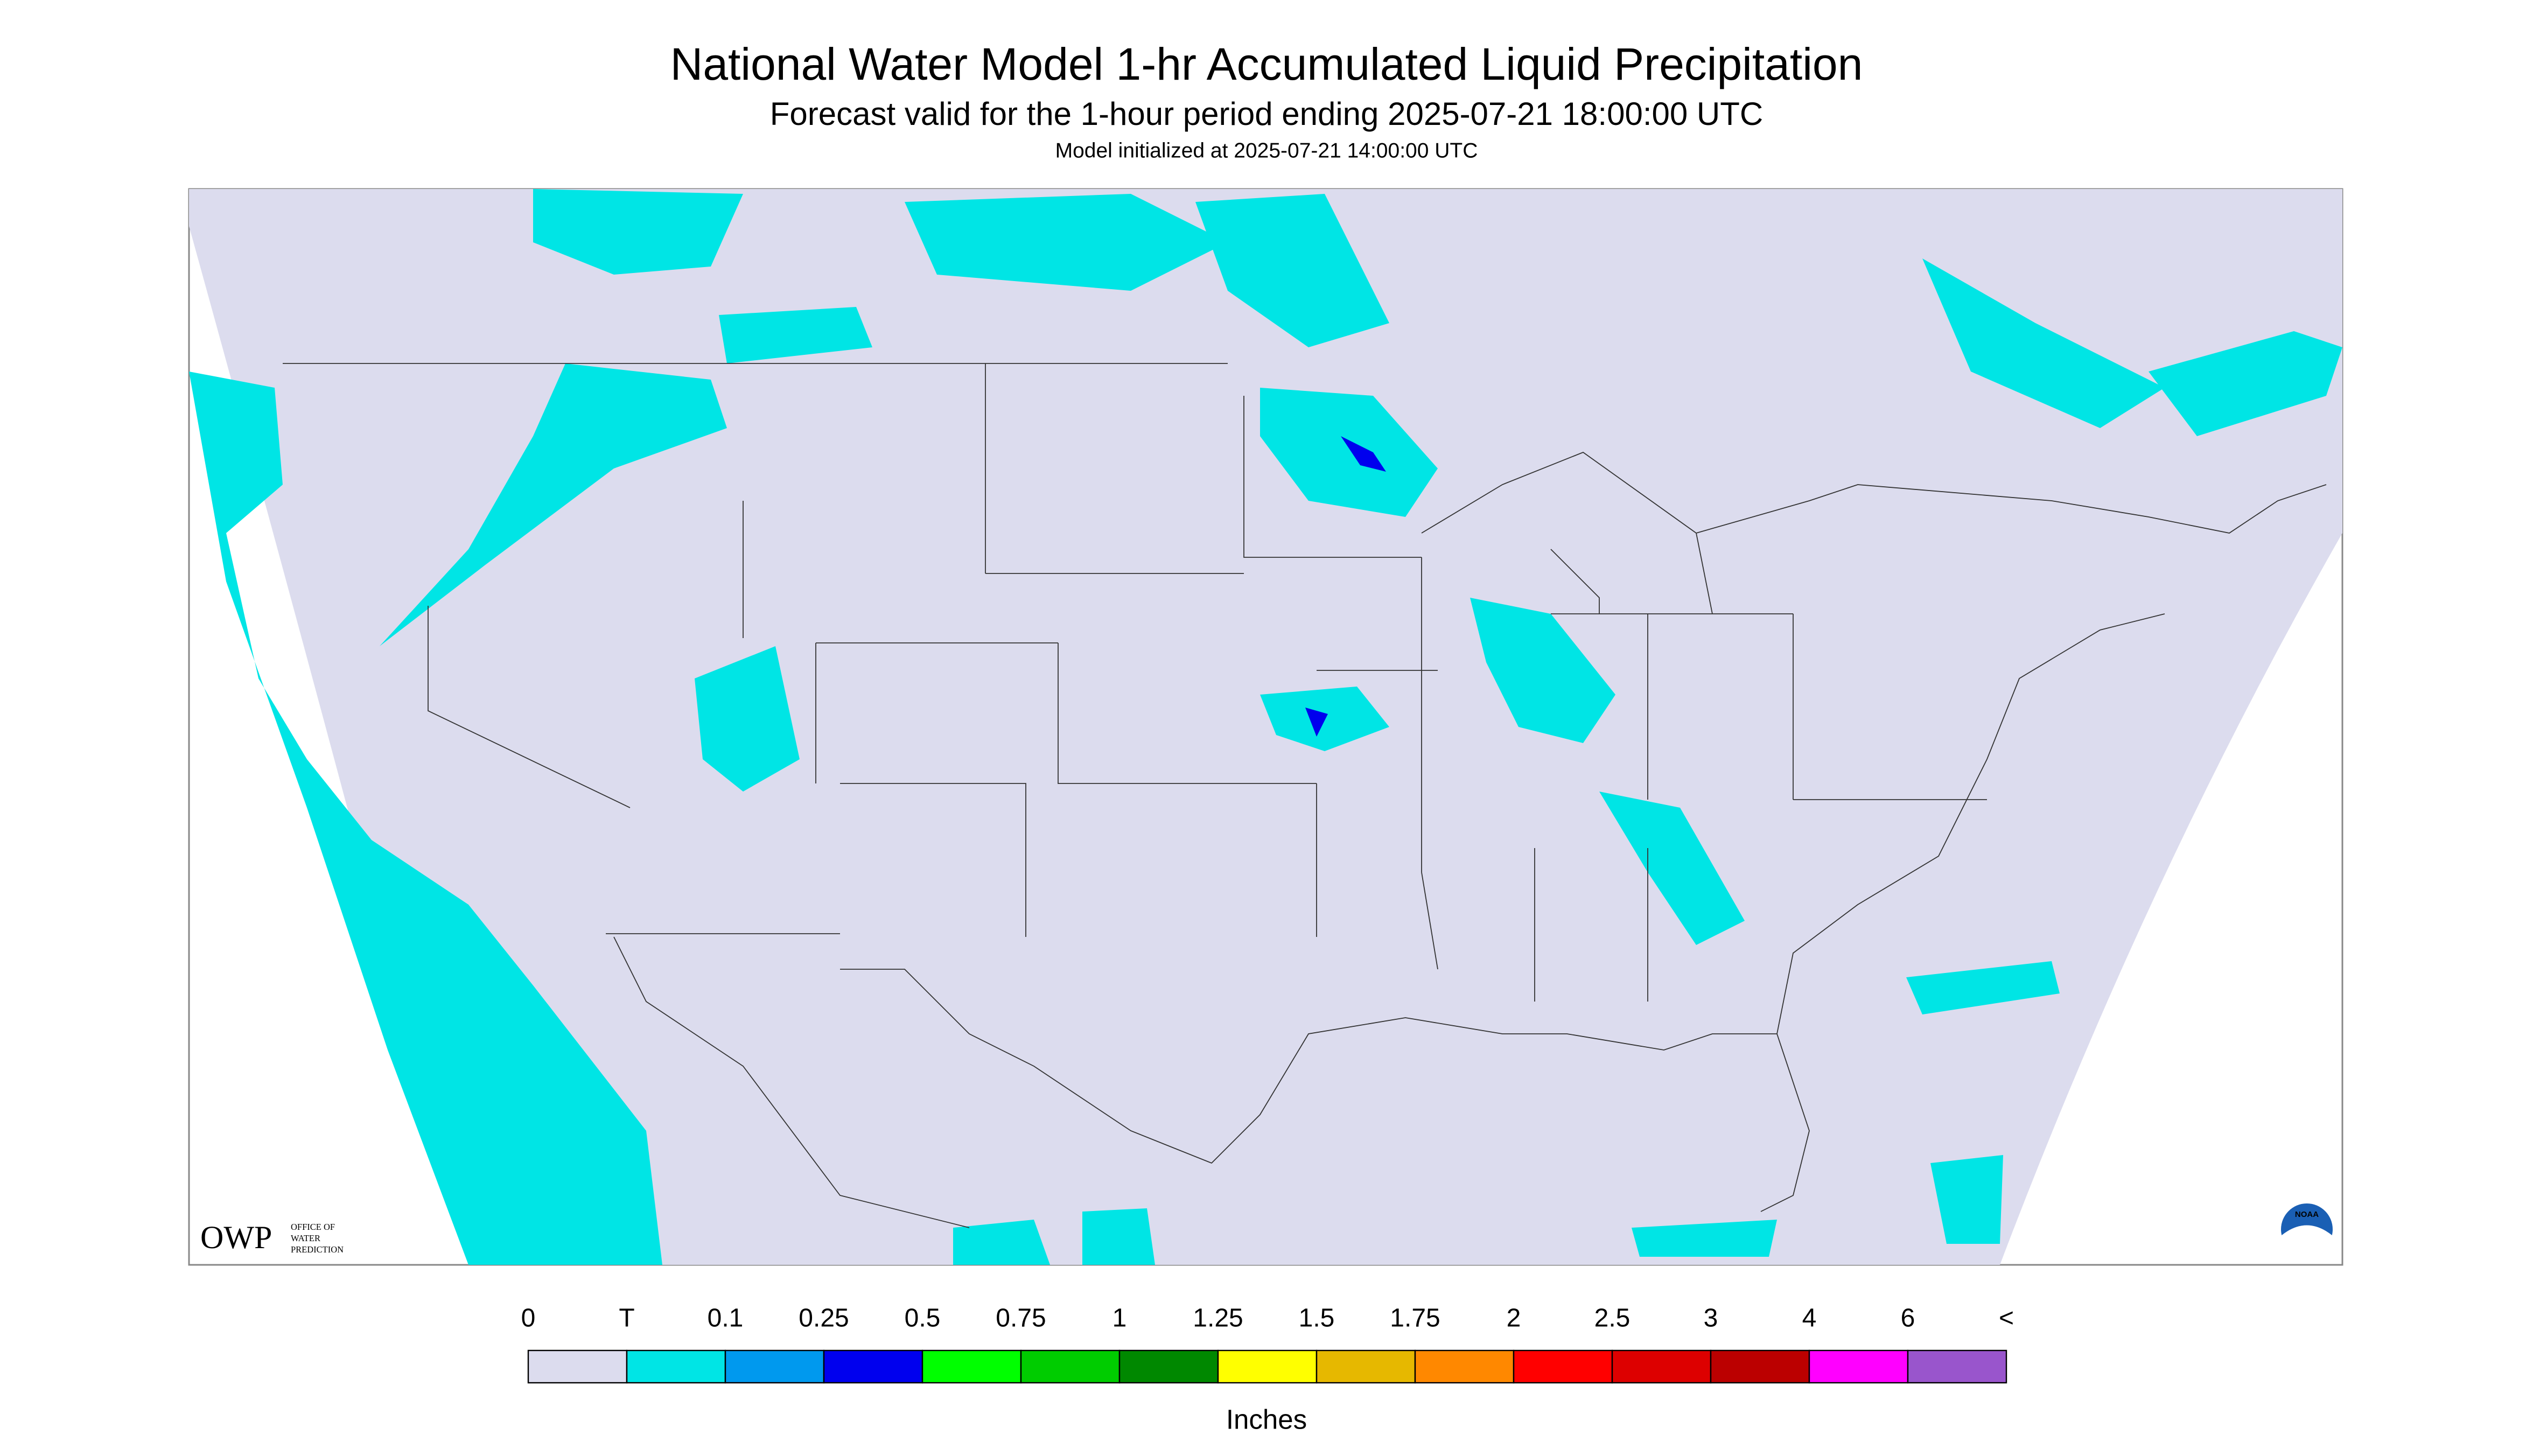 The image size is (2533, 1456). What do you see at coordinates (317, 1249) in the screenshot?
I see `logo-line: PREDICTION` at bounding box center [317, 1249].